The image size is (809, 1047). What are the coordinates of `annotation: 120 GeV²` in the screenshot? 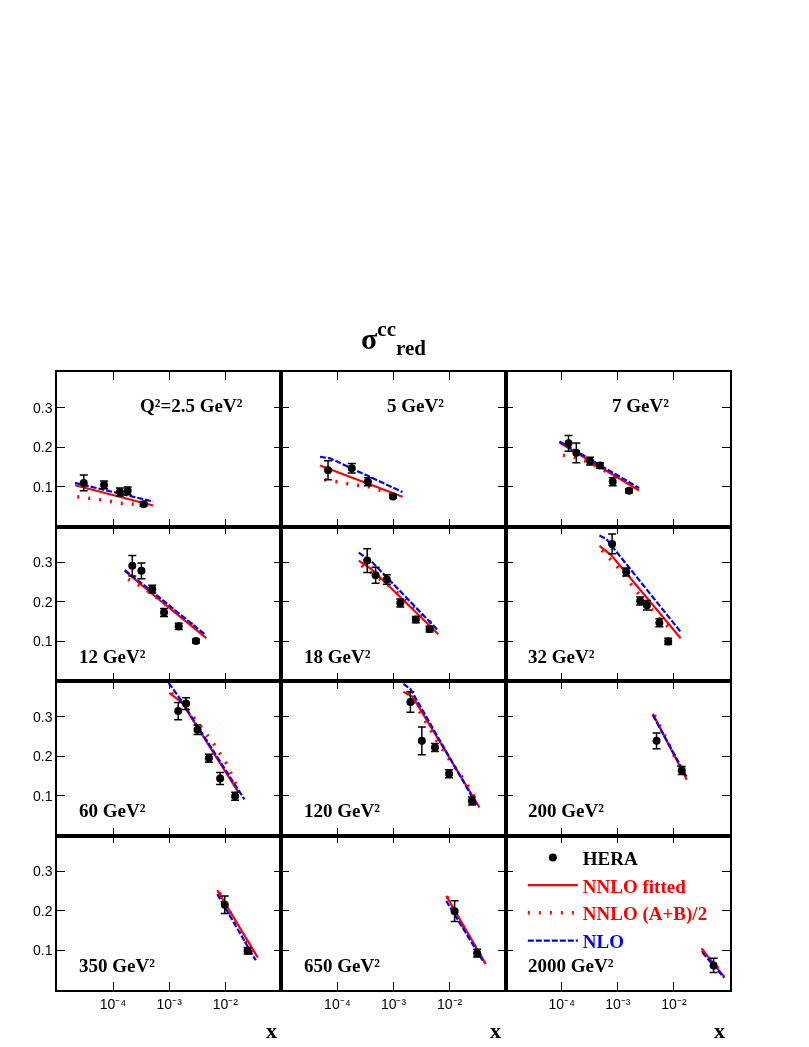 It's located at (342, 810).